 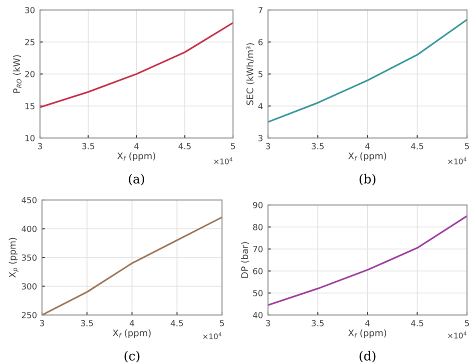 What do you see at coordinates (258, 227) in the screenshot?
I see `y-tick-label: 80` at bounding box center [258, 227].